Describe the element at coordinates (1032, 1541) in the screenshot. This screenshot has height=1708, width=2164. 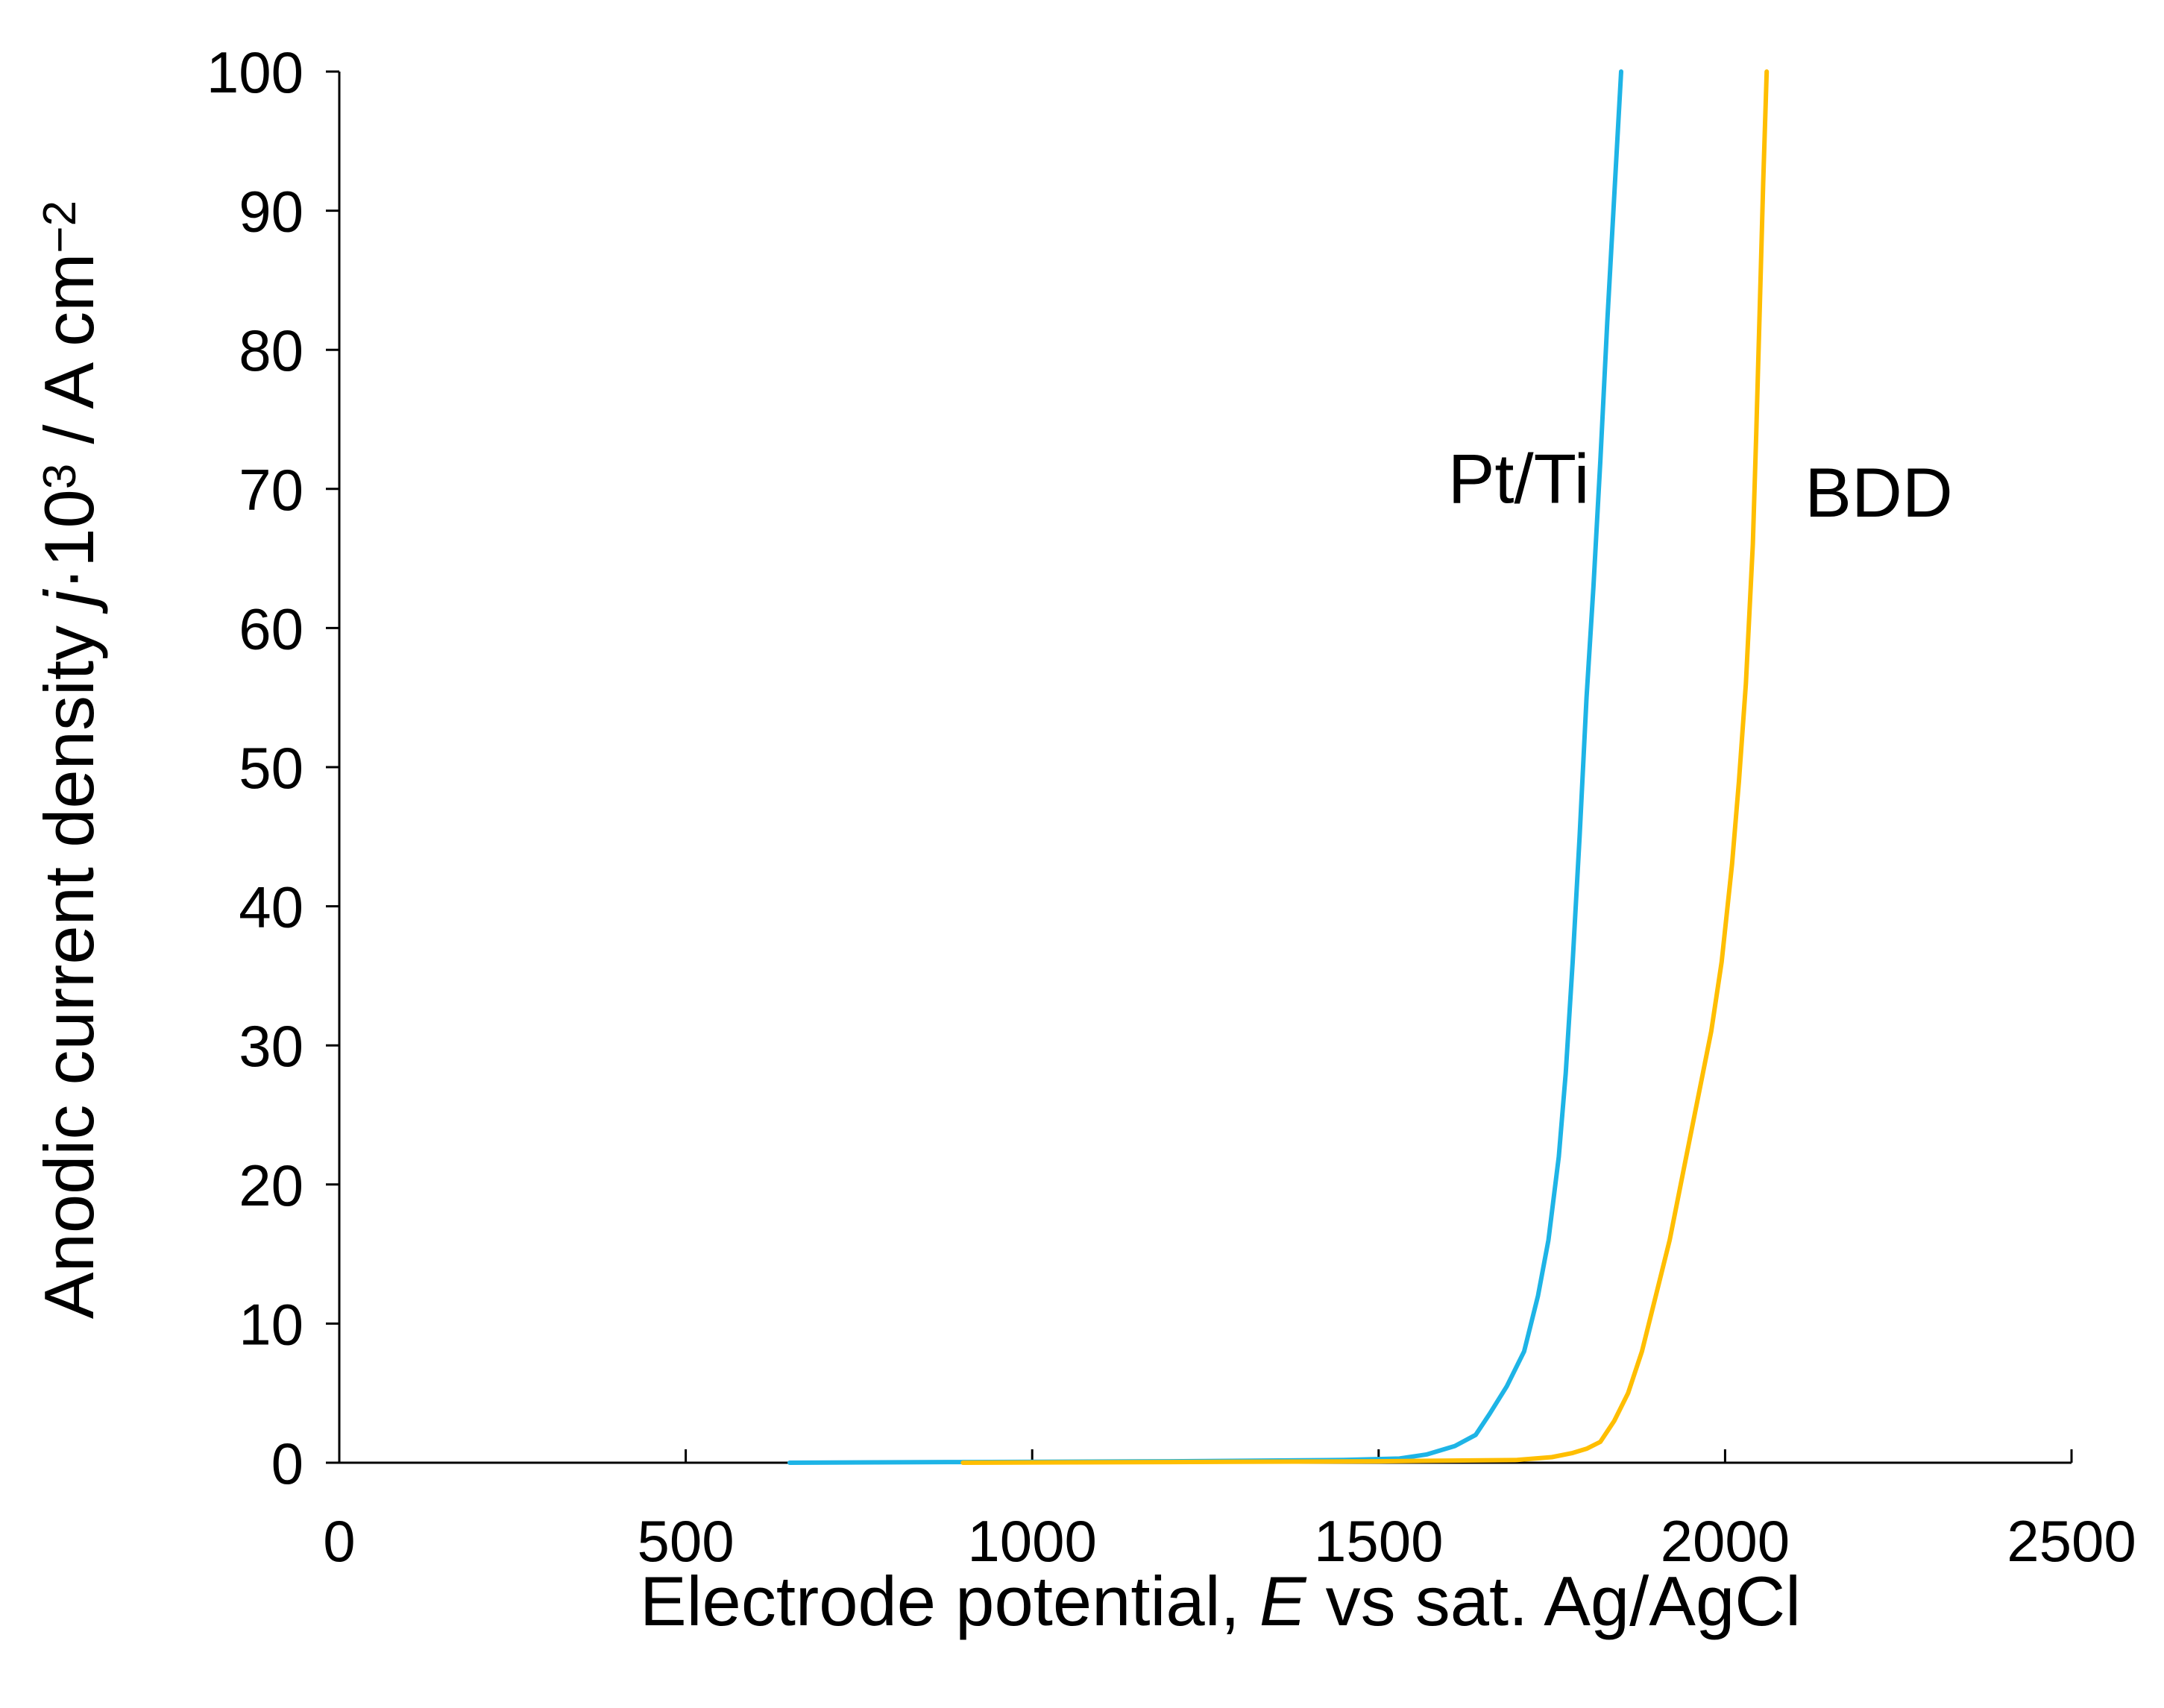
I see `x-tick-label: 1000` at that location.